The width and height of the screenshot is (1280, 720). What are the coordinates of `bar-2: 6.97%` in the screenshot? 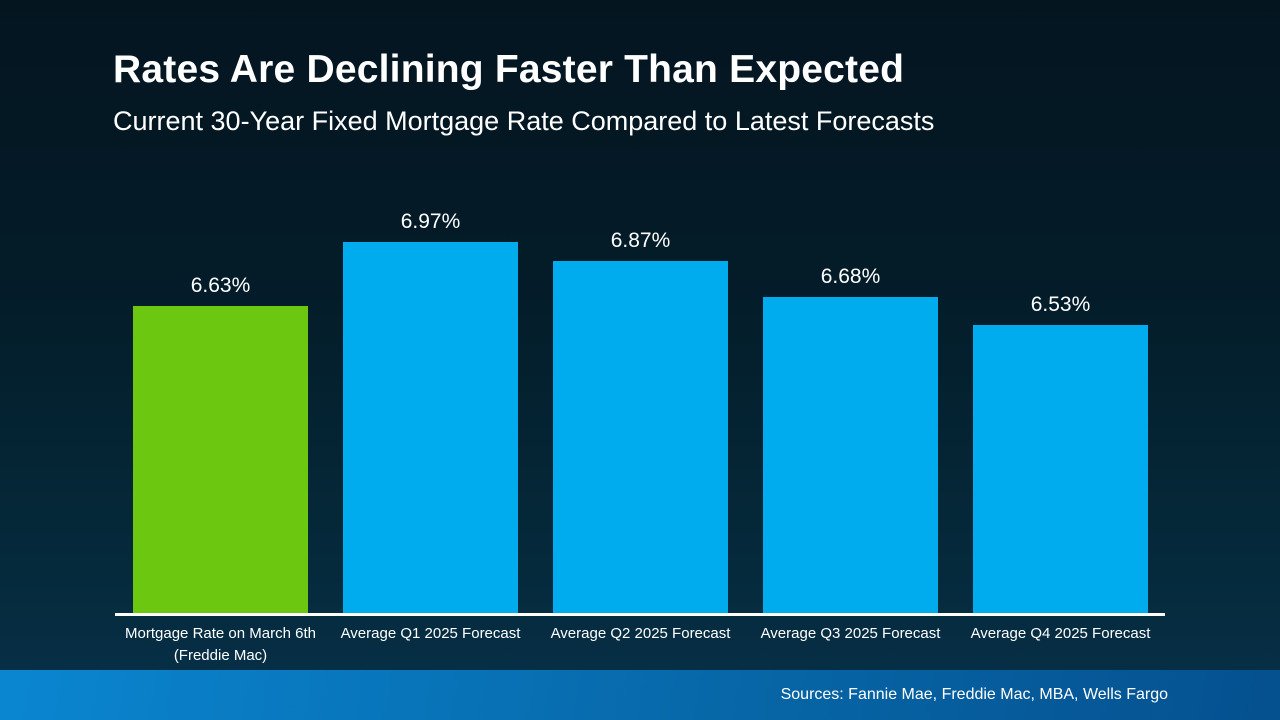 It's located at (430, 411).